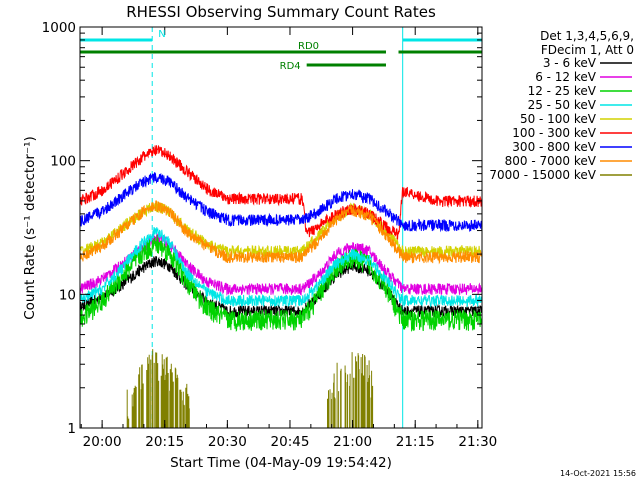 This screenshot has width=640, height=480. What do you see at coordinates (102, 442) in the screenshot?
I see `x-tick-label-0: 20:00` at bounding box center [102, 442].